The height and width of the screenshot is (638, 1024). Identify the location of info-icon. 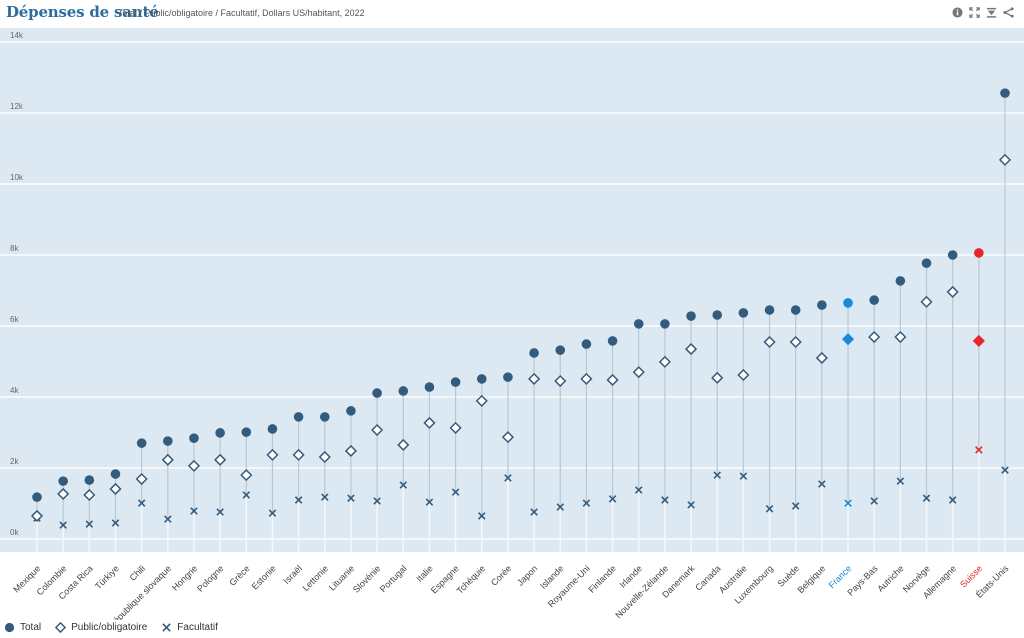
(957, 12).